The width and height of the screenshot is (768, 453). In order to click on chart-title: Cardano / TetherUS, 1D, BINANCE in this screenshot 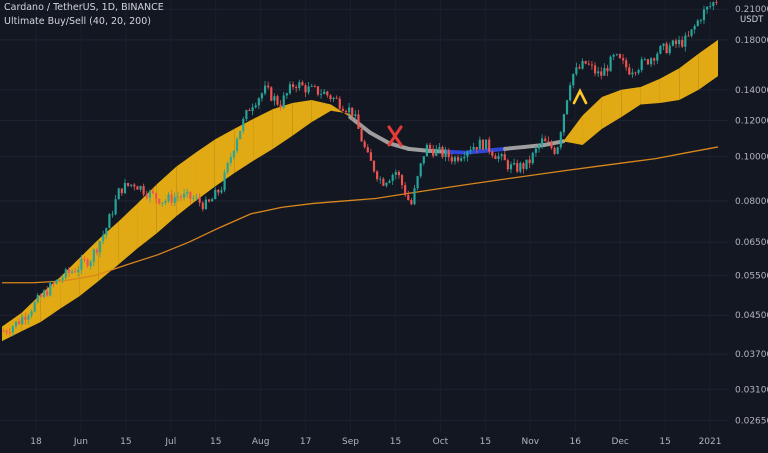, I will do `click(84, 7)`.